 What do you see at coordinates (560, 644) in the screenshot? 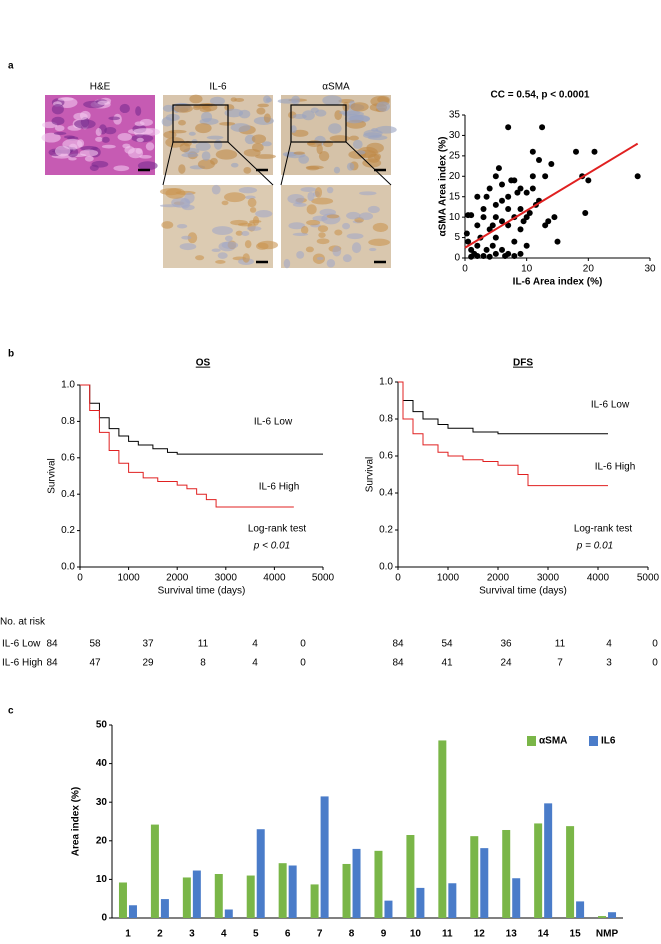
I see `risk-count: 11` at bounding box center [560, 644].